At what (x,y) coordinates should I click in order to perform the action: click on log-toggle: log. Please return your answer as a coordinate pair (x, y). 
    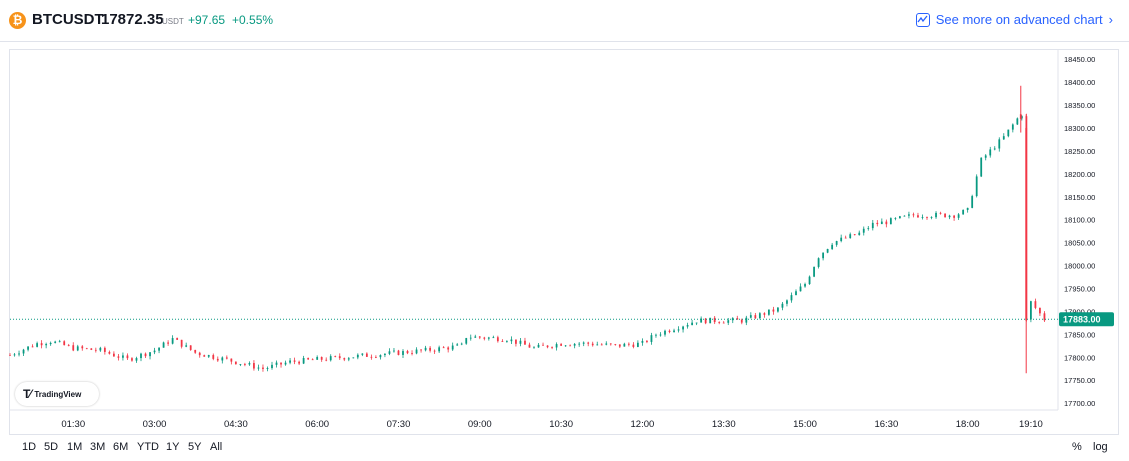
    Looking at the image, I should click on (1100, 447).